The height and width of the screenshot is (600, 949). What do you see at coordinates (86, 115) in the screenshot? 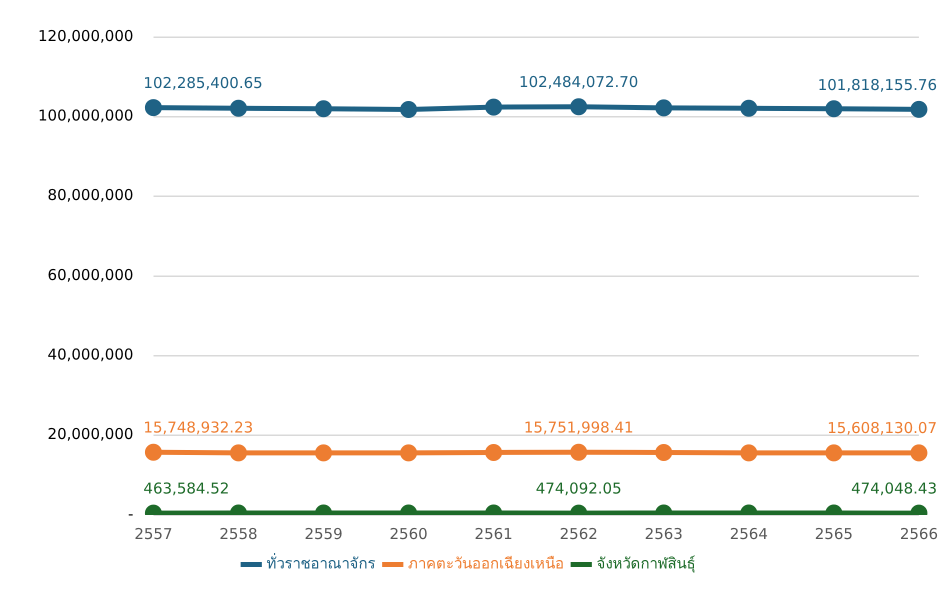
I see `y-tick-label: 100,000,000` at bounding box center [86, 115].